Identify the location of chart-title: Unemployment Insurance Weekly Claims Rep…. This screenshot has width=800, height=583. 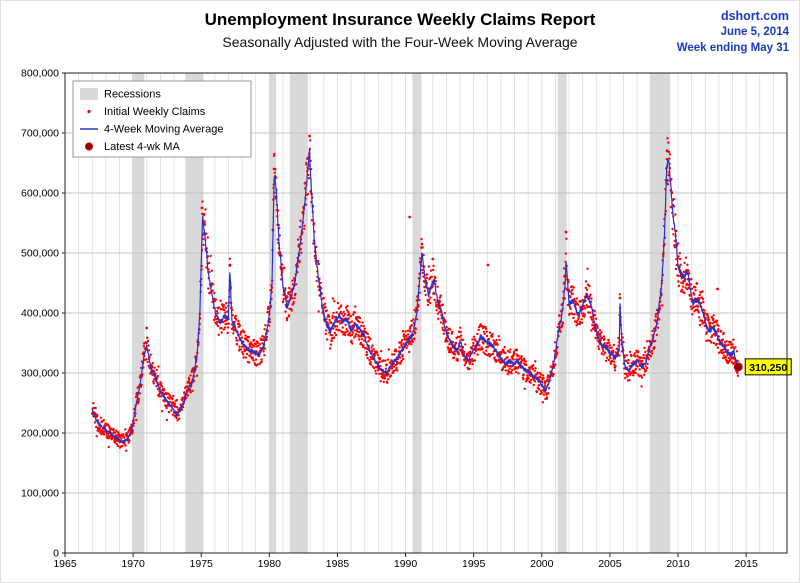
(400, 19).